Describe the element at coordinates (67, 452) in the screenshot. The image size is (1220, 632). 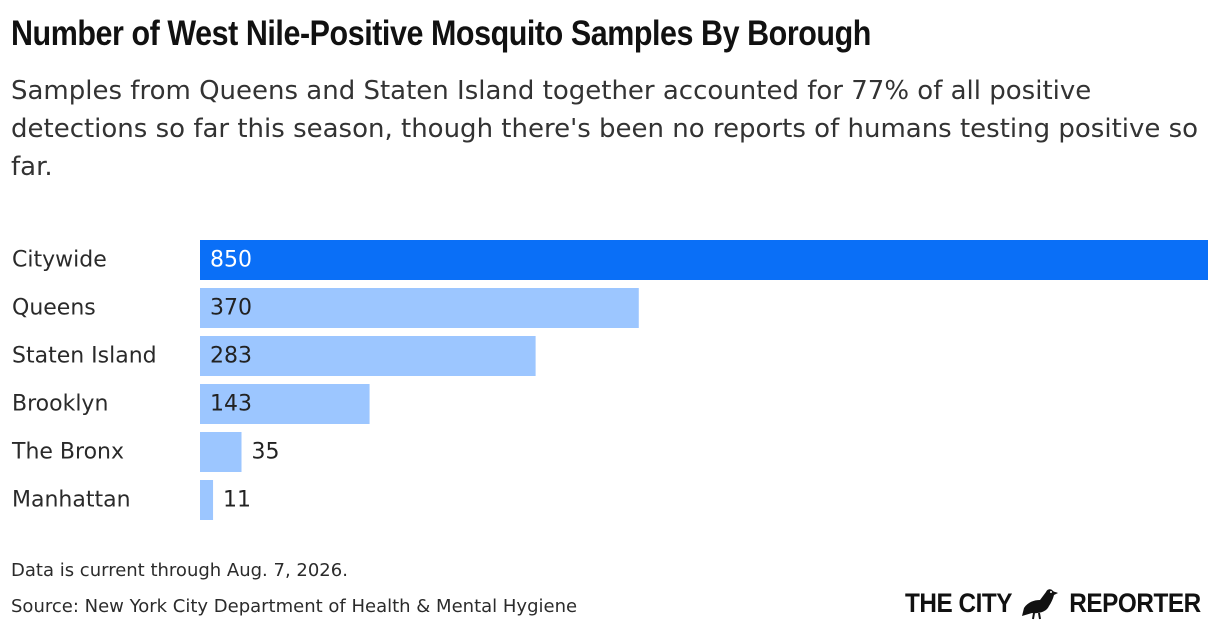
I see `category-label: The Bronx` at that location.